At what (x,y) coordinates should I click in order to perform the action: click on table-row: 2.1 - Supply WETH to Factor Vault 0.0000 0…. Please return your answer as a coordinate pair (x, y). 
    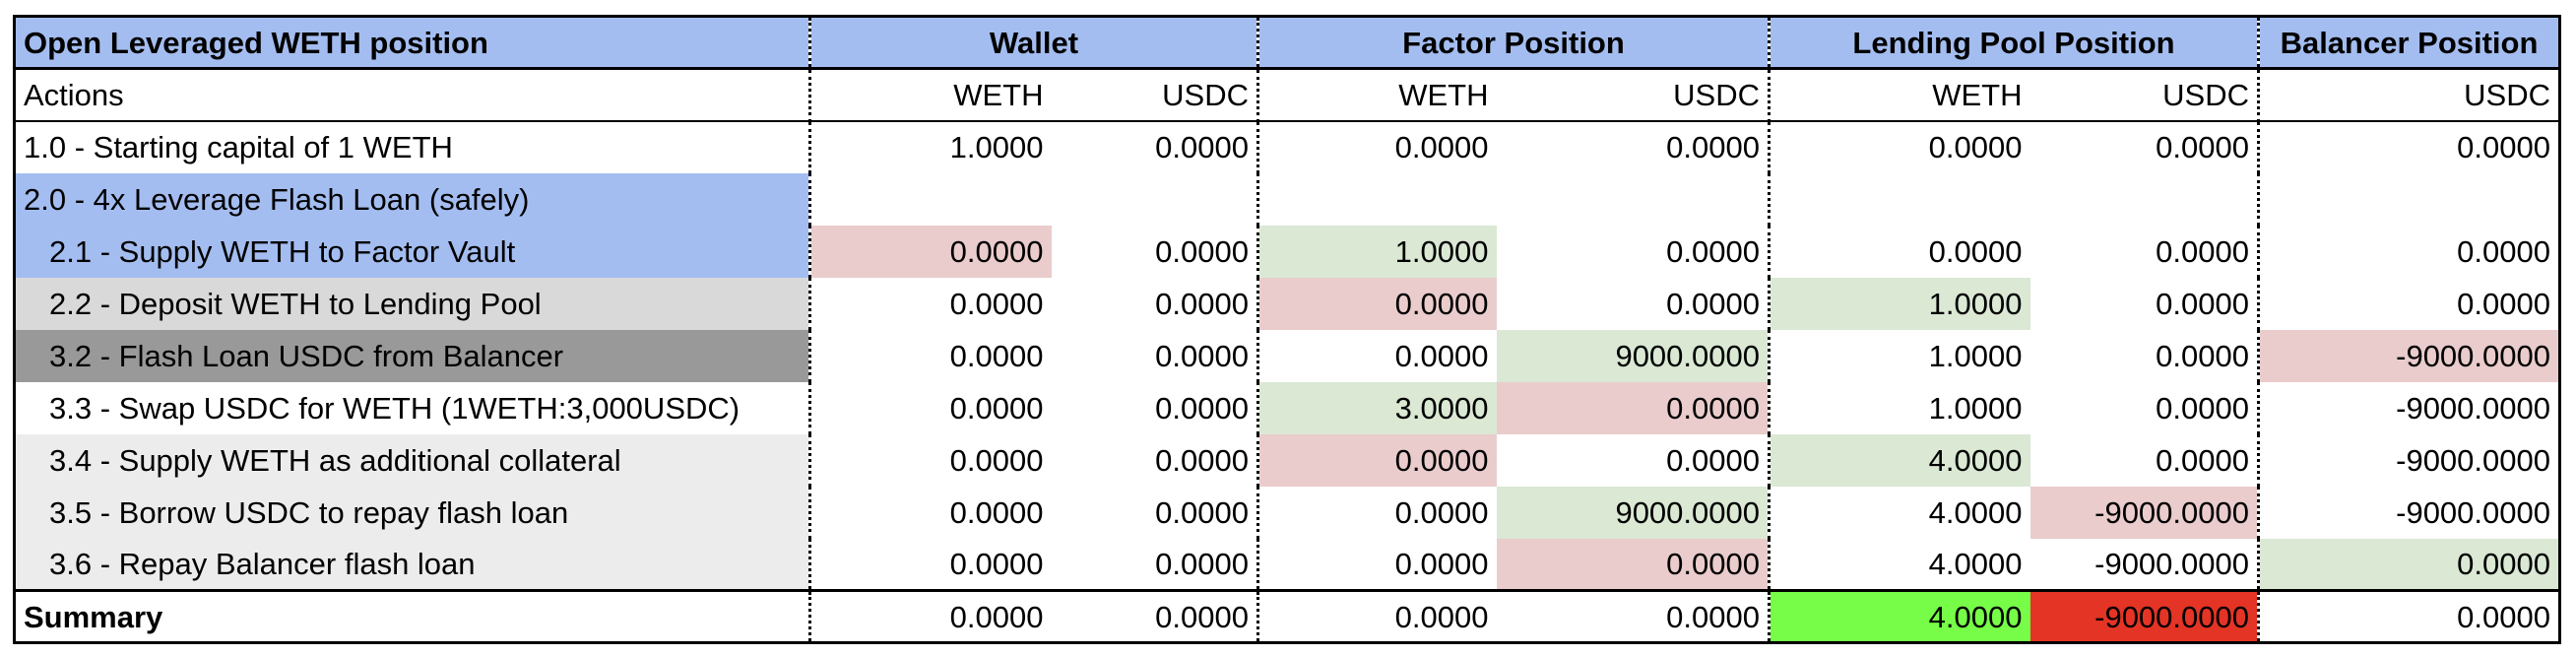
    Looking at the image, I should click on (1287, 251).